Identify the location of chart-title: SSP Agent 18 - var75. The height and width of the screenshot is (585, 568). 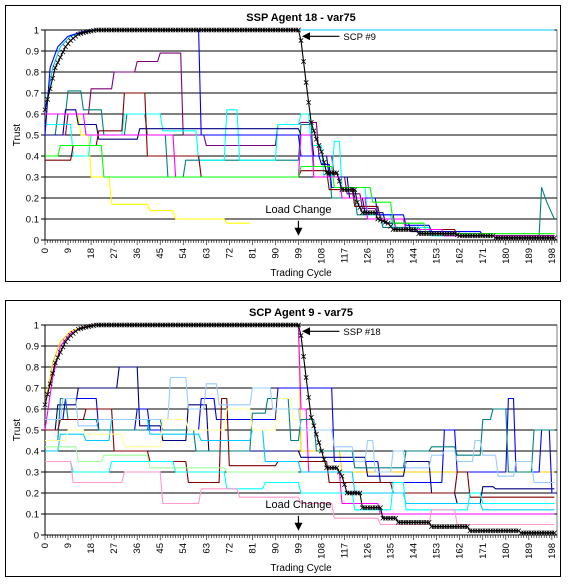
(300, 18).